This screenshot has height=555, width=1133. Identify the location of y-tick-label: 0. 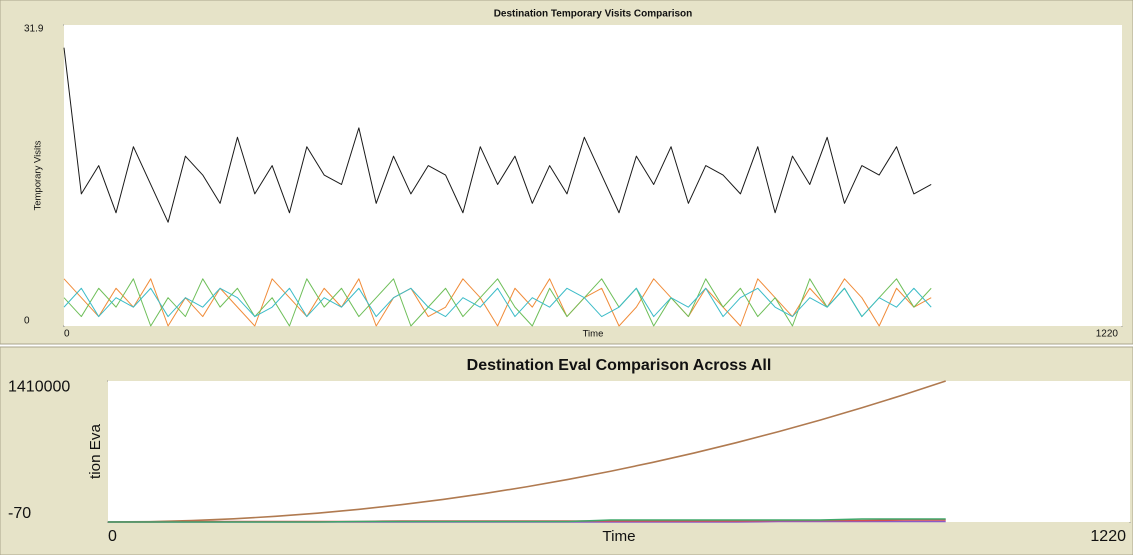
(27, 321).